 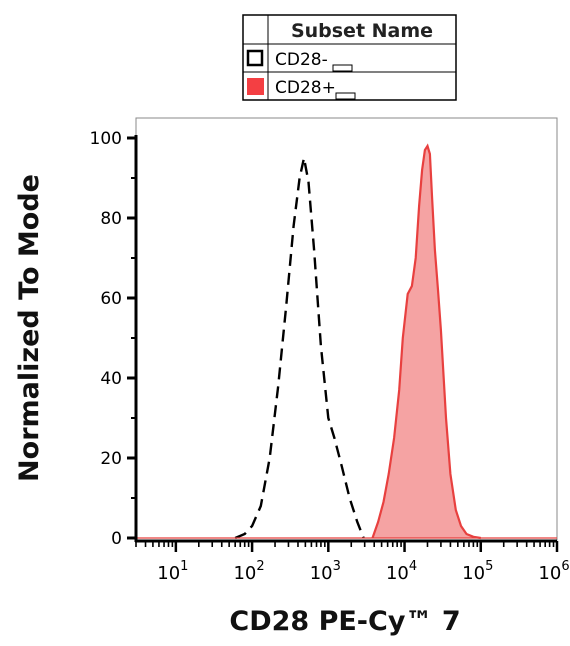 What do you see at coordinates (255, 86) in the screenshot?
I see `legend-swatch-cd28-pos` at bounding box center [255, 86].